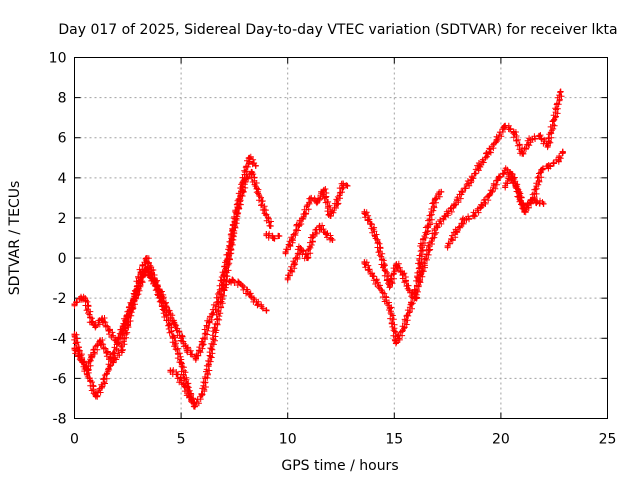  I want to click on y-tick-label: 2, so click(62, 219).